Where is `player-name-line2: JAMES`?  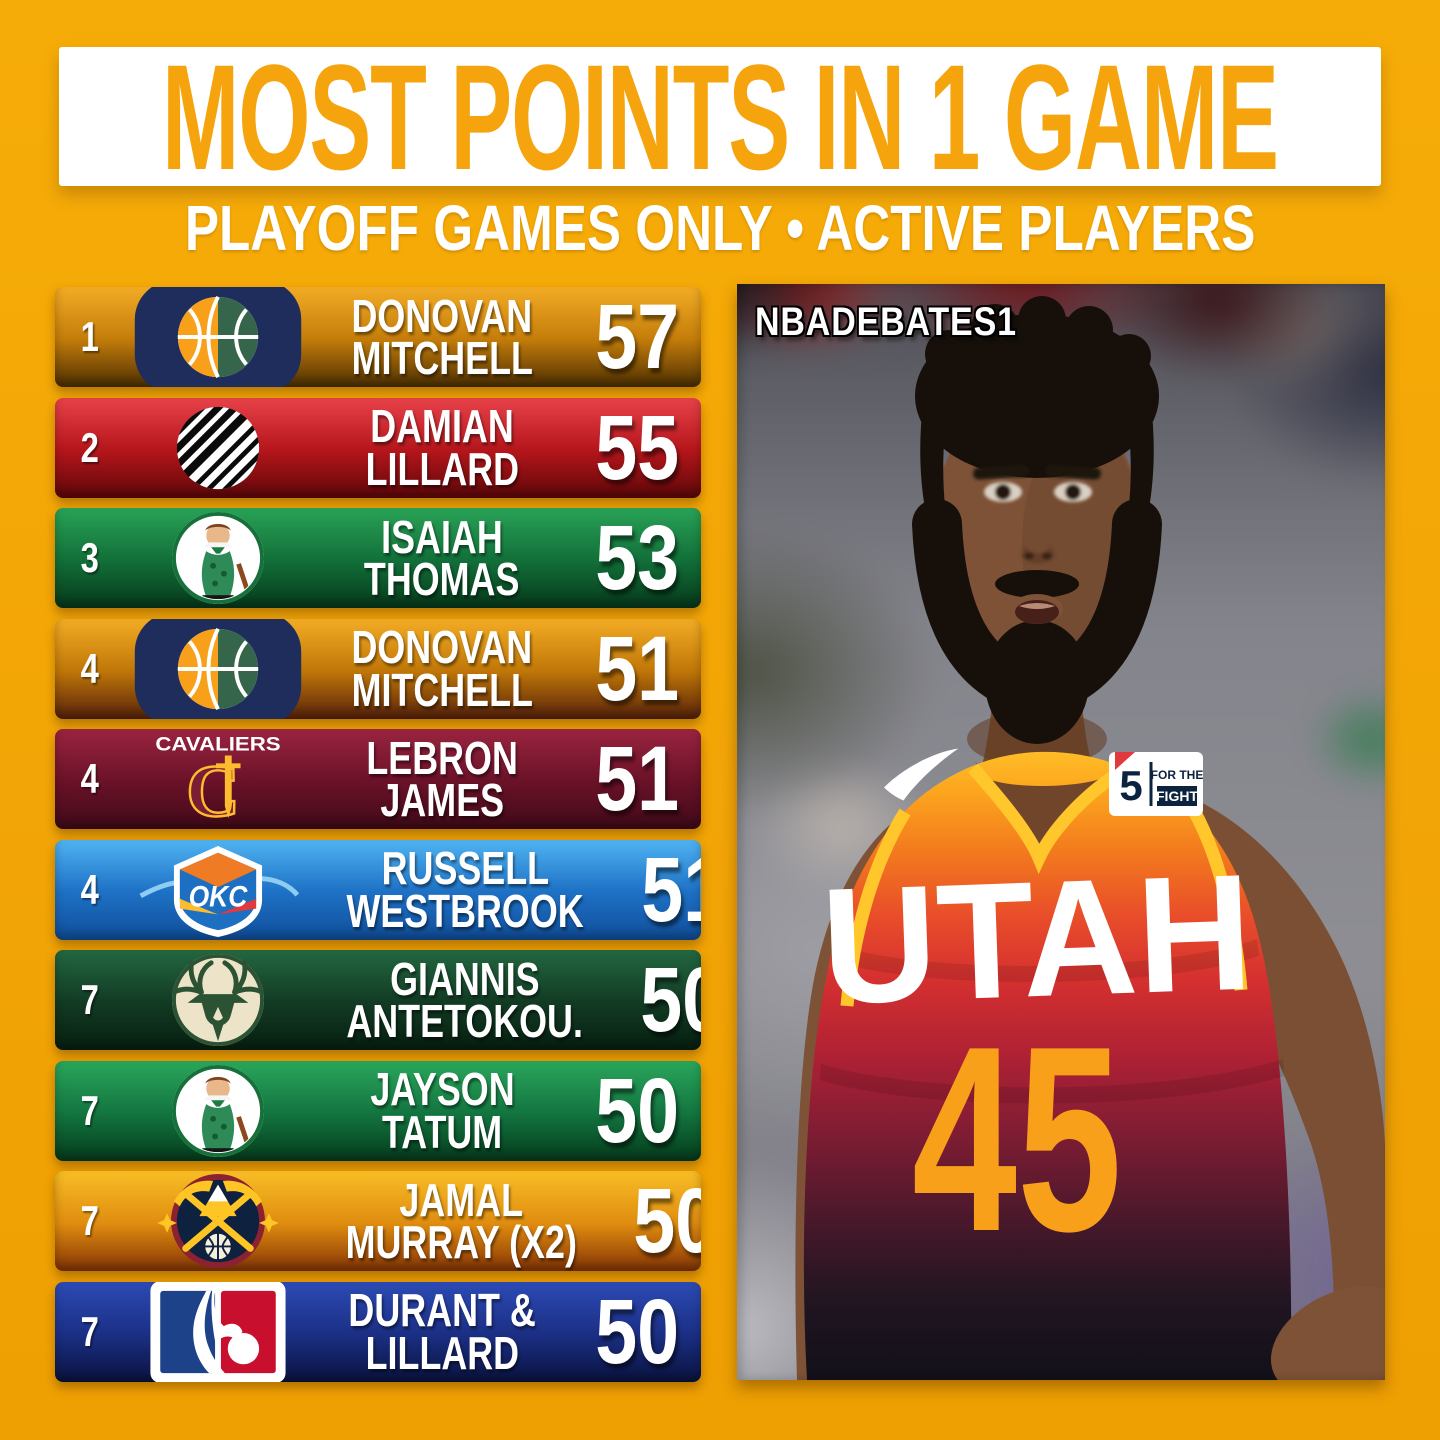 player-name-line2: JAMES is located at coordinates (442, 800).